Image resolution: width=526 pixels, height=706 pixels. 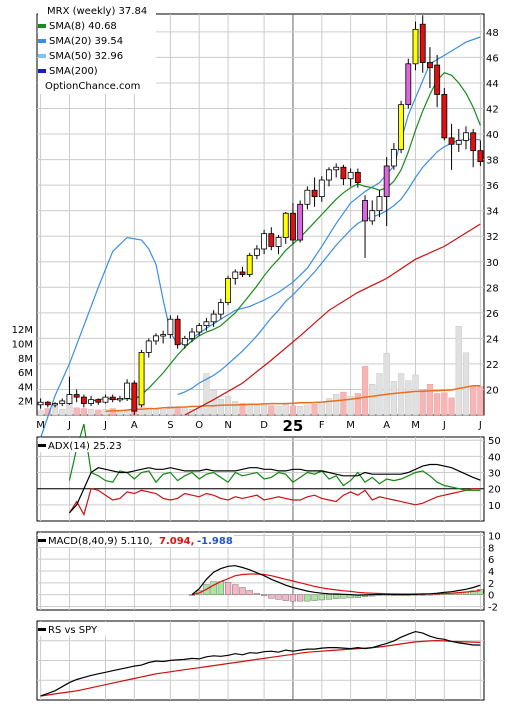 I want to click on legend-label: -1.988, so click(x=215, y=541).